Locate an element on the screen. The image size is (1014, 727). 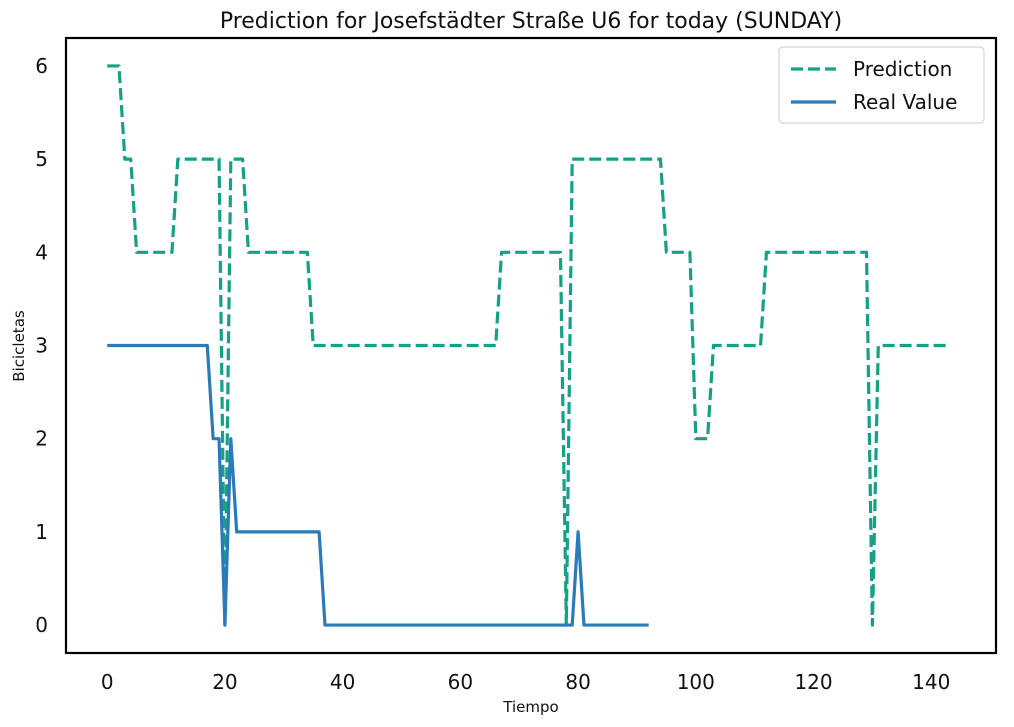
y-tick-label: 3 is located at coordinates (41, 346).